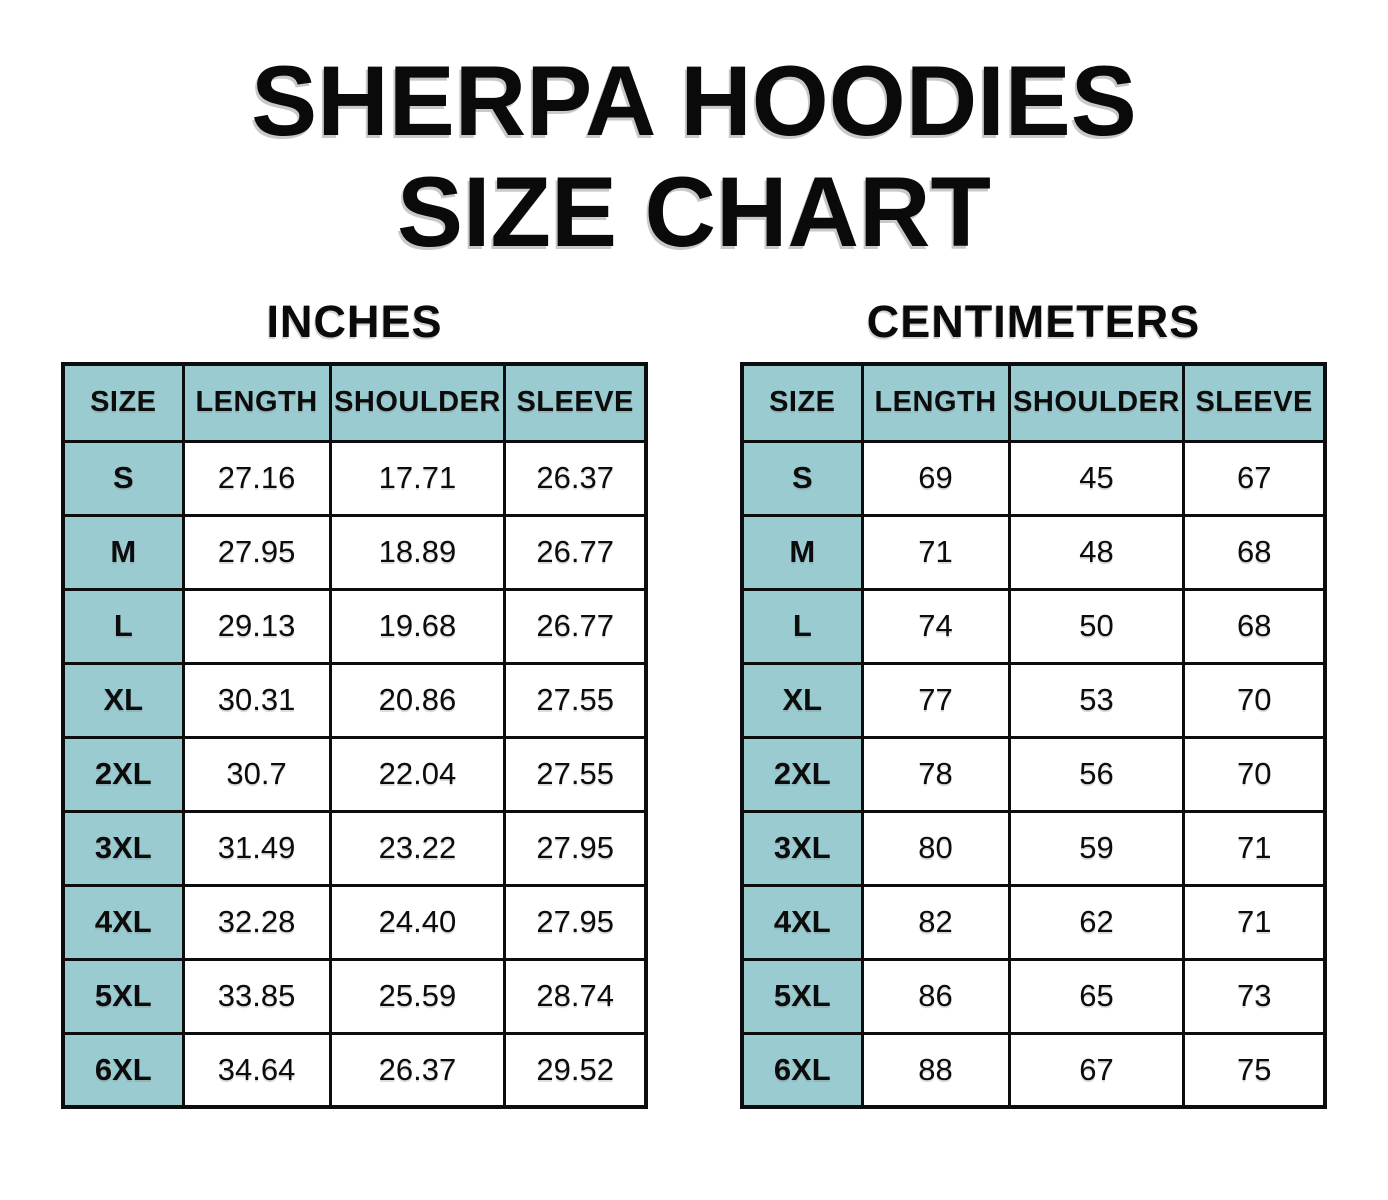 This screenshot has width=1388, height=1200. What do you see at coordinates (1096, 848) in the screenshot?
I see `value-cell: 59` at bounding box center [1096, 848].